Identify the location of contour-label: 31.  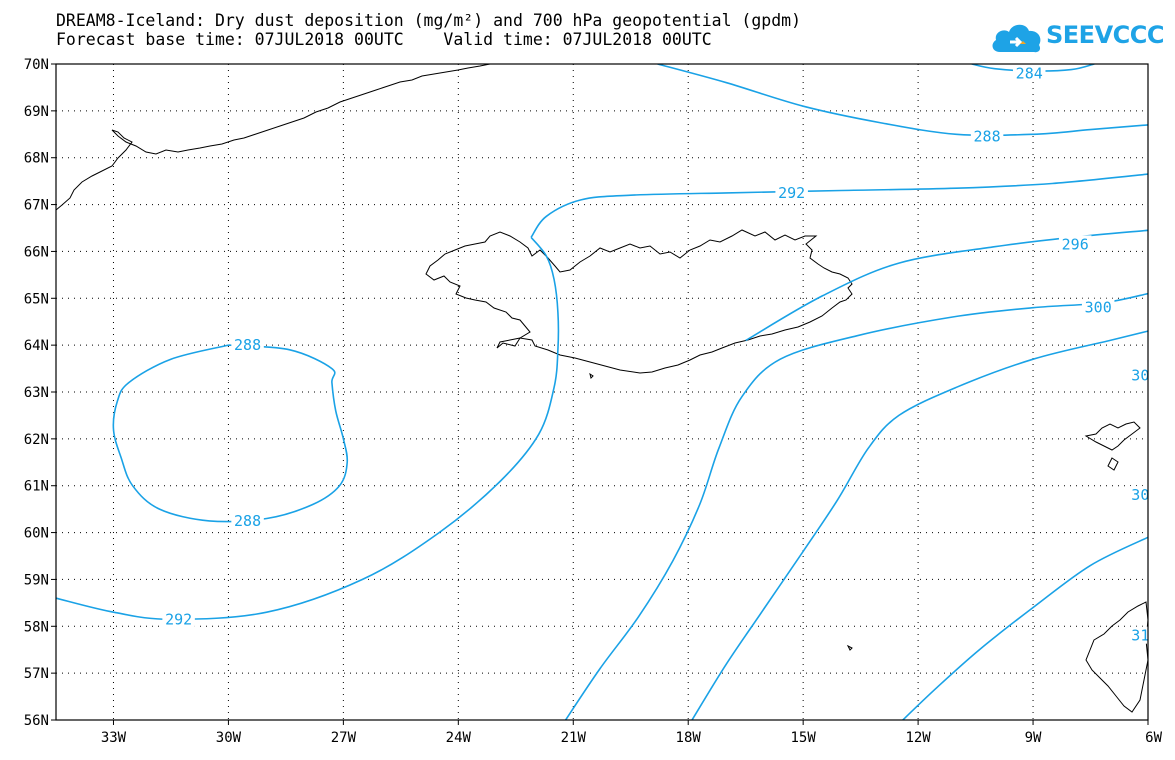
(1140, 636).